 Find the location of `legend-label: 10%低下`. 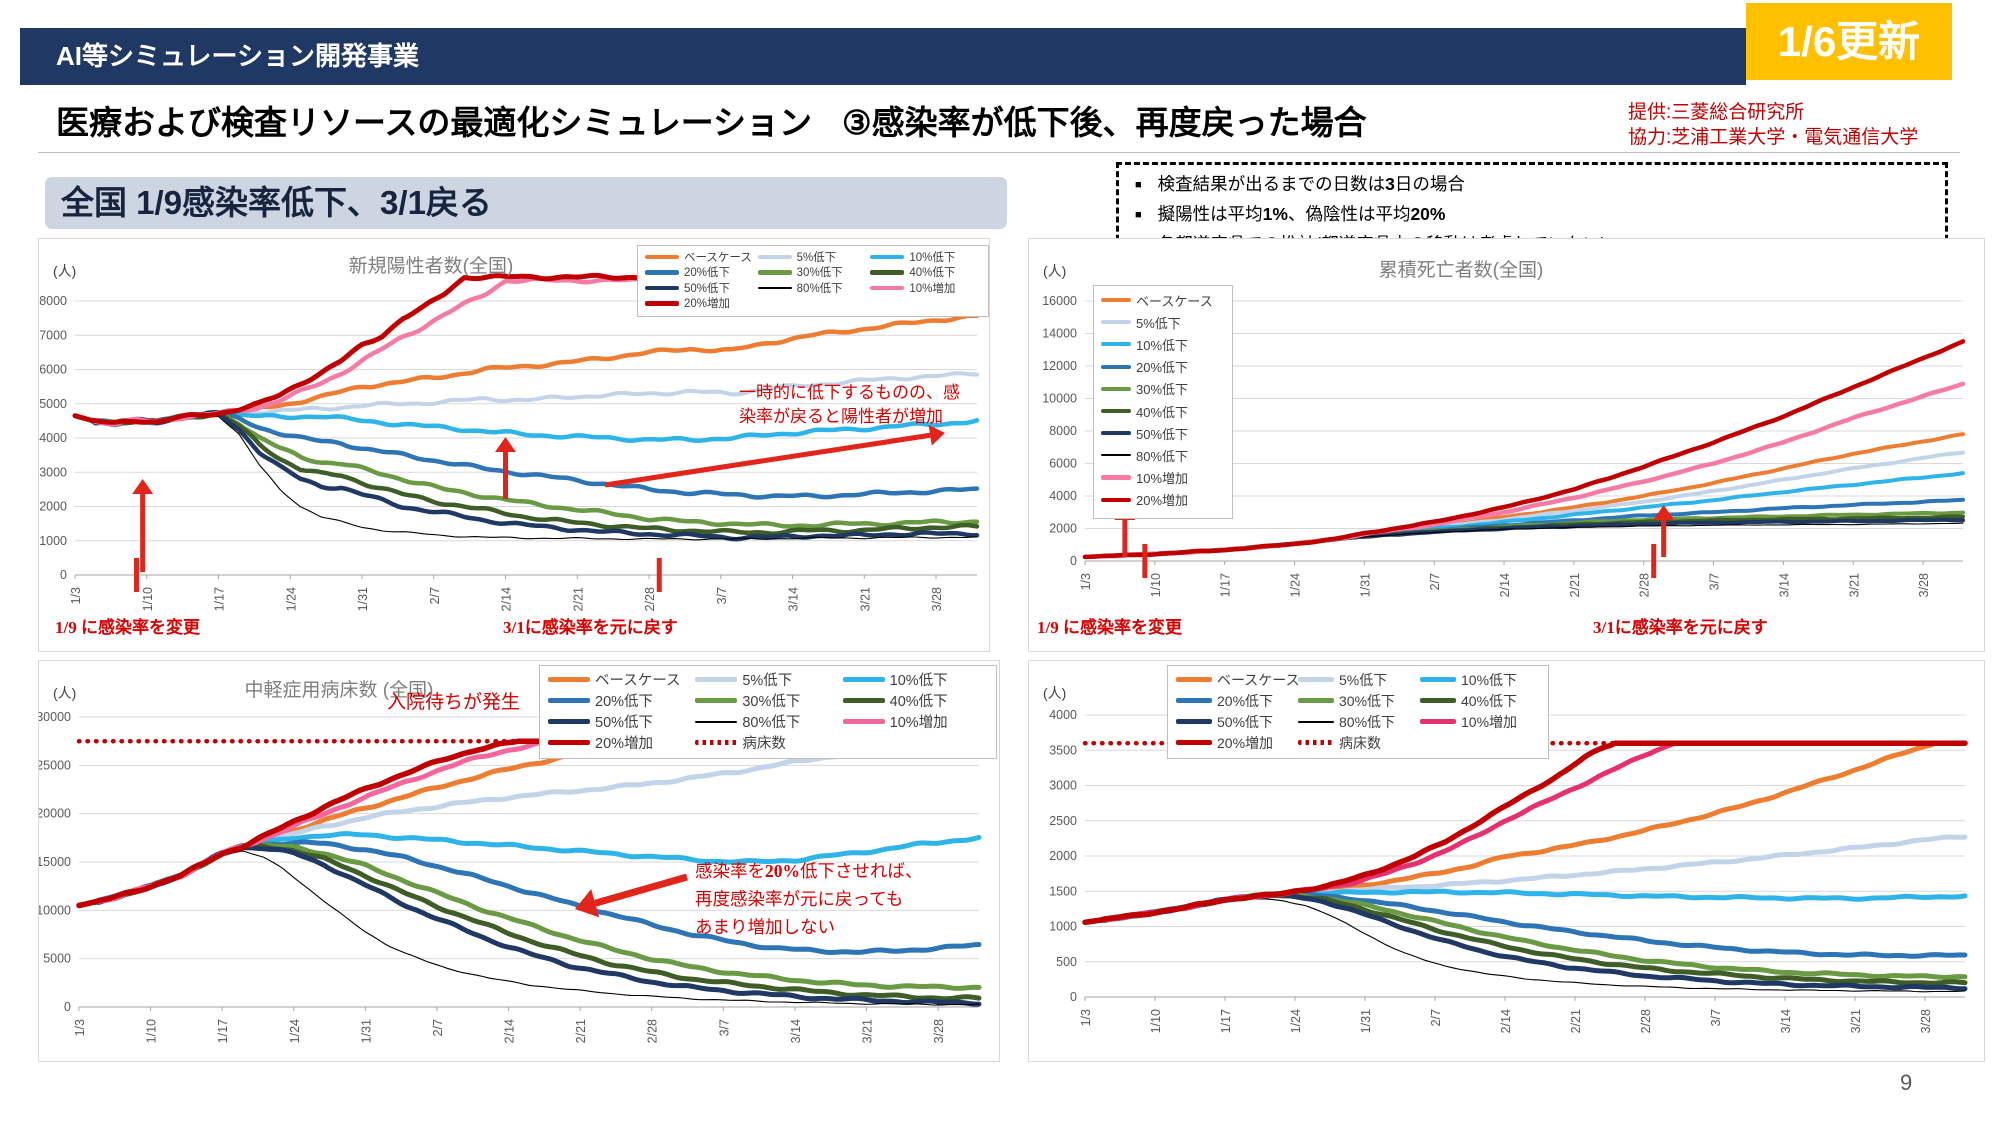

legend-label: 10%低下 is located at coordinates (932, 257).